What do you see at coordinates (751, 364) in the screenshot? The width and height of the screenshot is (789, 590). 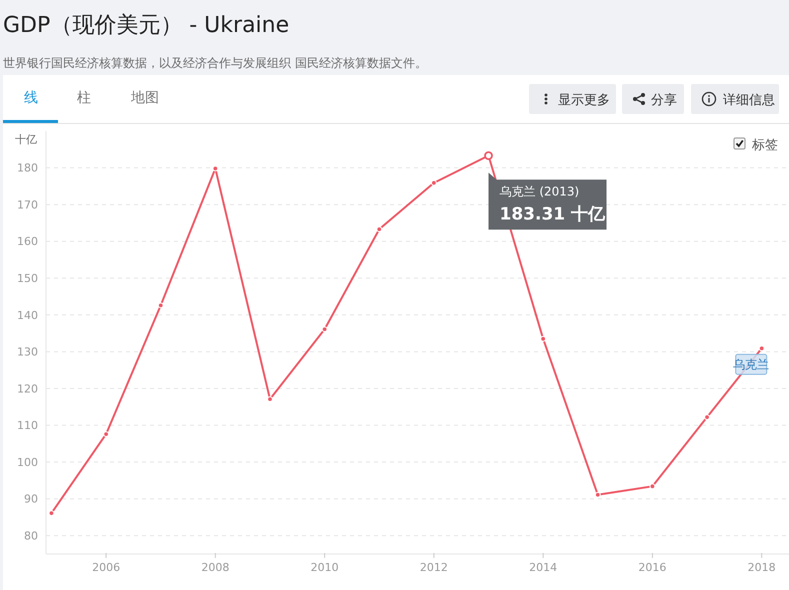 I see `series-label: 乌克兰` at bounding box center [751, 364].